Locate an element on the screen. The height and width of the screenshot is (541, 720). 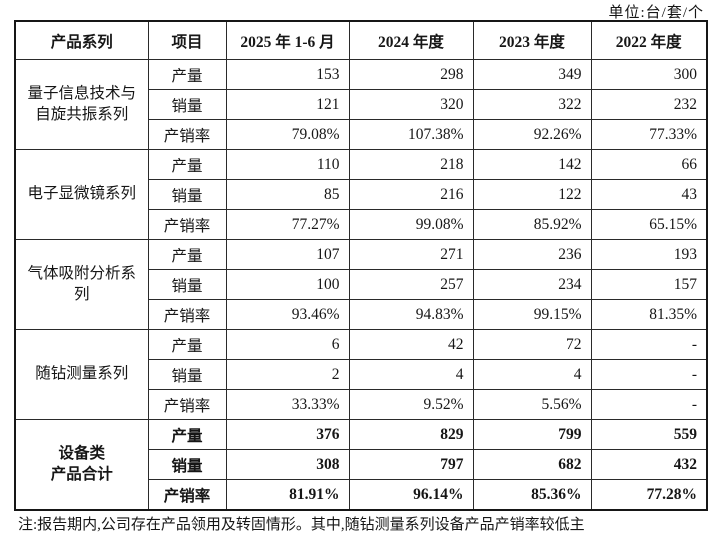
value-cell: 92.26% is located at coordinates (532, 134).